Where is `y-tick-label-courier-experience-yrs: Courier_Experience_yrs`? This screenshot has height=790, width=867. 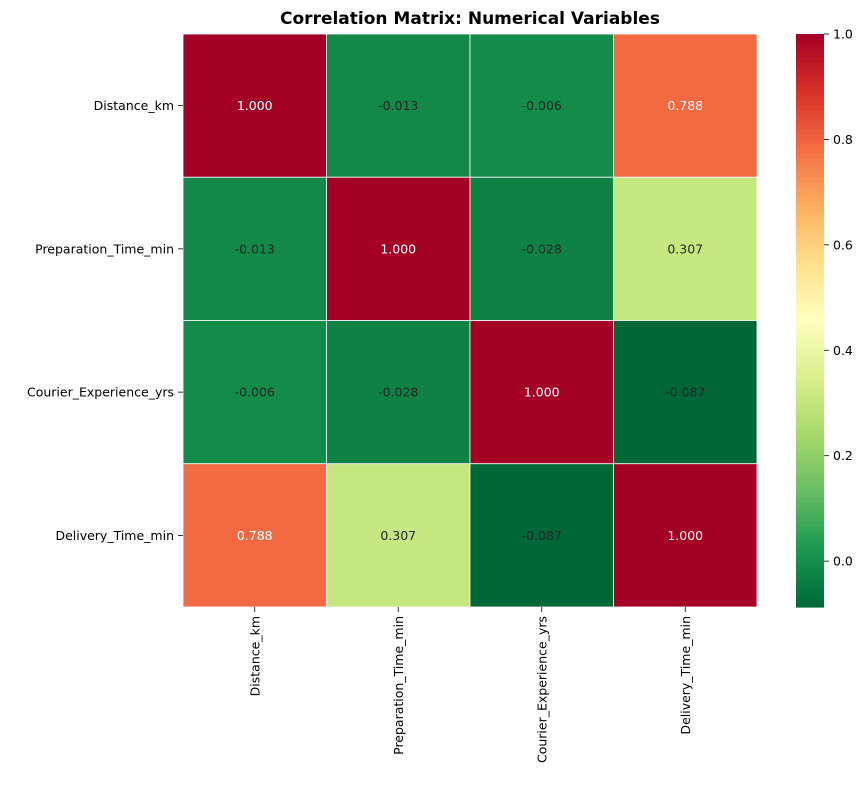 y-tick-label-courier-experience-yrs: Courier_Experience_yrs is located at coordinates (100, 392).